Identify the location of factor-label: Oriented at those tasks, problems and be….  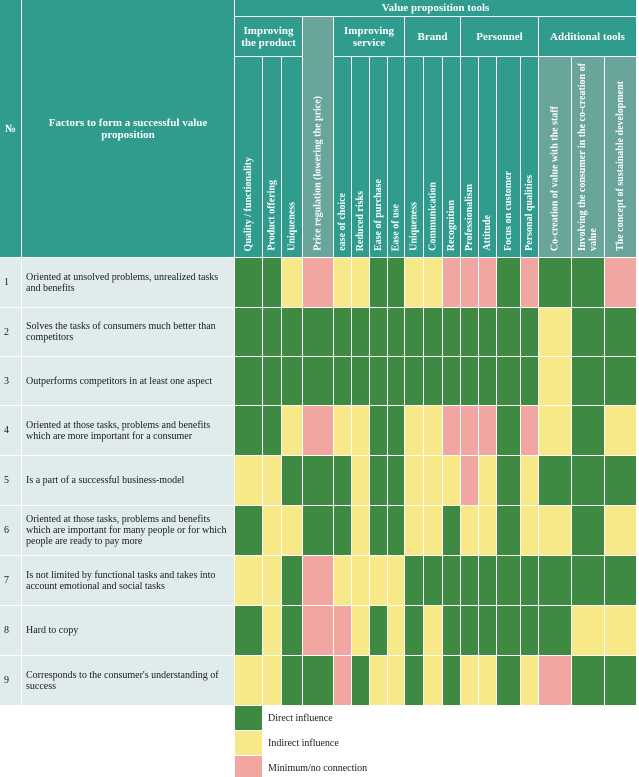
(128, 531).